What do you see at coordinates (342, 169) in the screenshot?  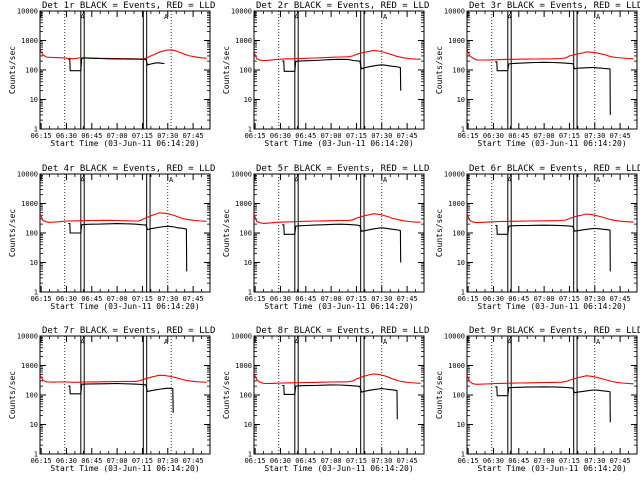 I see `panel-title: Det 5r BLACK = Events, RED = LLD` at bounding box center [342, 169].